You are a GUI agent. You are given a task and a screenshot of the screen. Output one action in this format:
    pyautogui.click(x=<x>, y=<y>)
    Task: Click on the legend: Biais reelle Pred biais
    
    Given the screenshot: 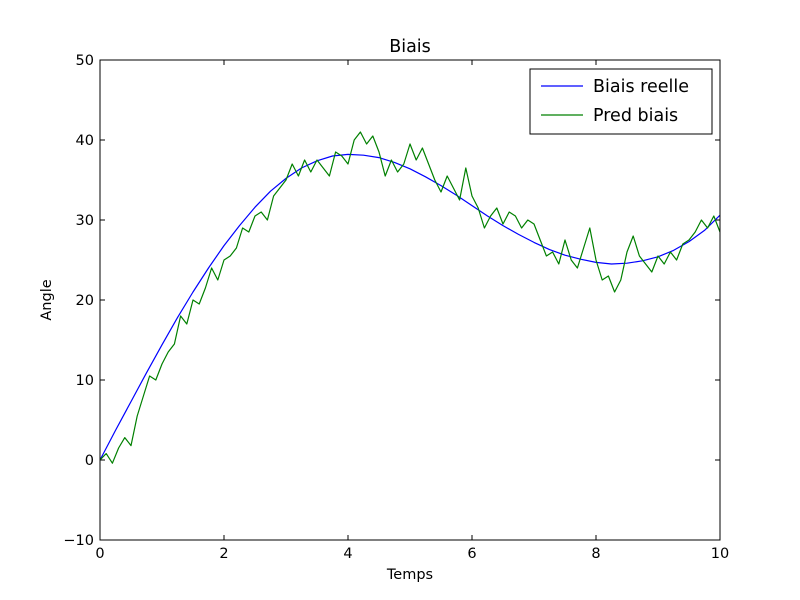 What is the action you would take?
    pyautogui.click(x=621, y=101)
    